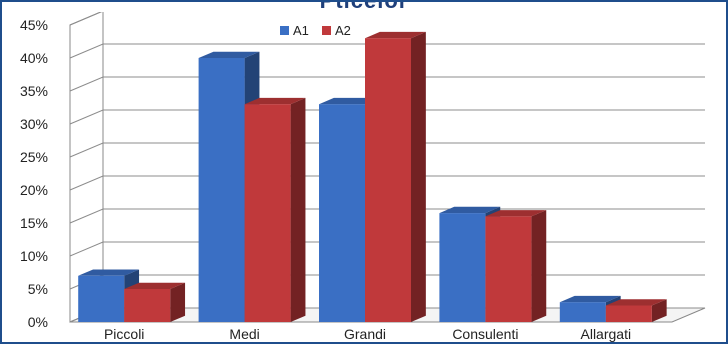 Image resolution: width=728 pixels, height=344 pixels. What do you see at coordinates (606, 334) in the screenshot?
I see `x-category-label: Allargati` at bounding box center [606, 334].